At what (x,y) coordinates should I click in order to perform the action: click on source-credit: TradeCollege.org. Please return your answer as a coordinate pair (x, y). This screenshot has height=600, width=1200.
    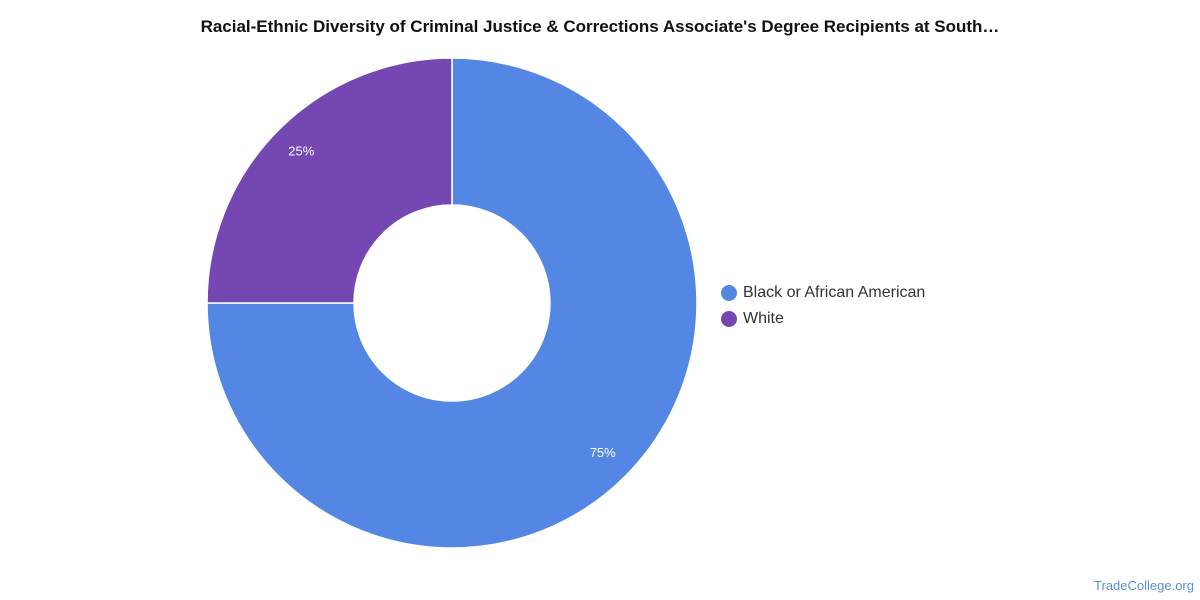
    Looking at the image, I should click on (1144, 585).